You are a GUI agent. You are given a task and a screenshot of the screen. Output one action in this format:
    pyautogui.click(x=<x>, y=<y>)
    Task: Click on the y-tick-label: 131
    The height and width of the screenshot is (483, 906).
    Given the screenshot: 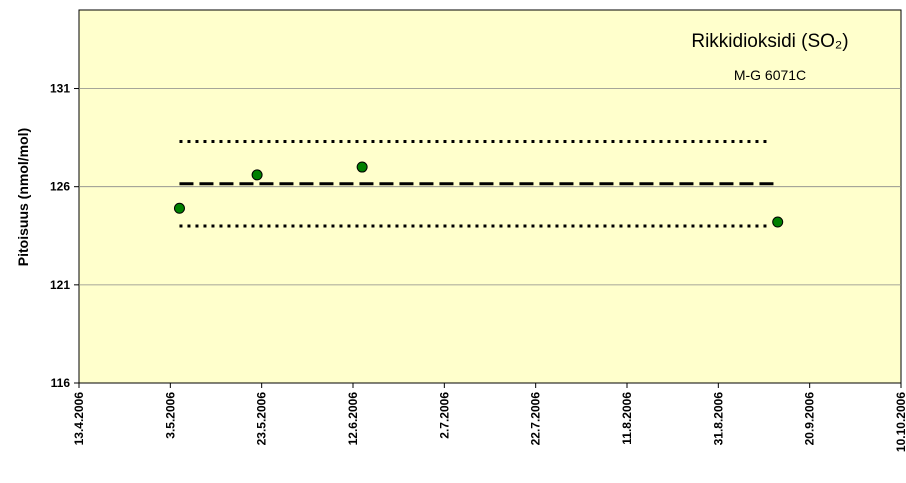 What is the action you would take?
    pyautogui.click(x=60, y=89)
    